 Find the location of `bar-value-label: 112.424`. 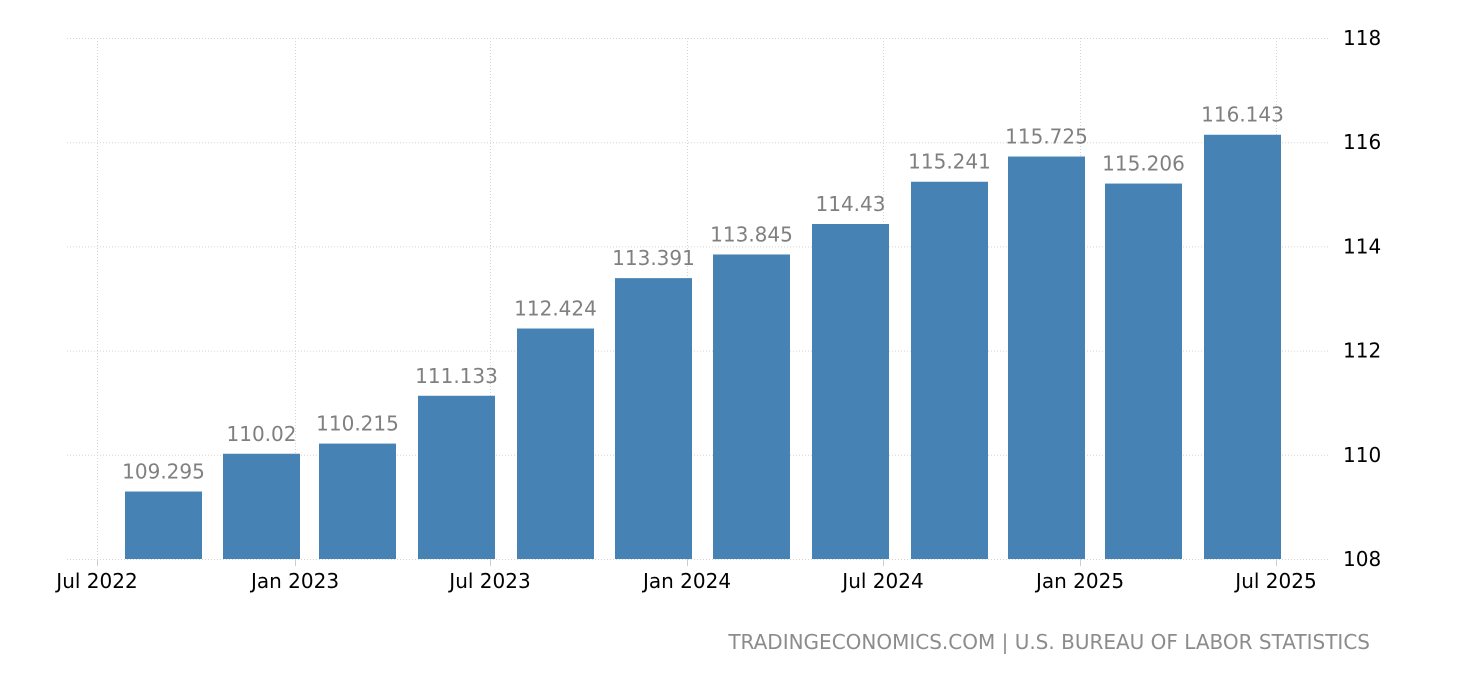

bar-value-label: 112.424 is located at coordinates (555, 309).